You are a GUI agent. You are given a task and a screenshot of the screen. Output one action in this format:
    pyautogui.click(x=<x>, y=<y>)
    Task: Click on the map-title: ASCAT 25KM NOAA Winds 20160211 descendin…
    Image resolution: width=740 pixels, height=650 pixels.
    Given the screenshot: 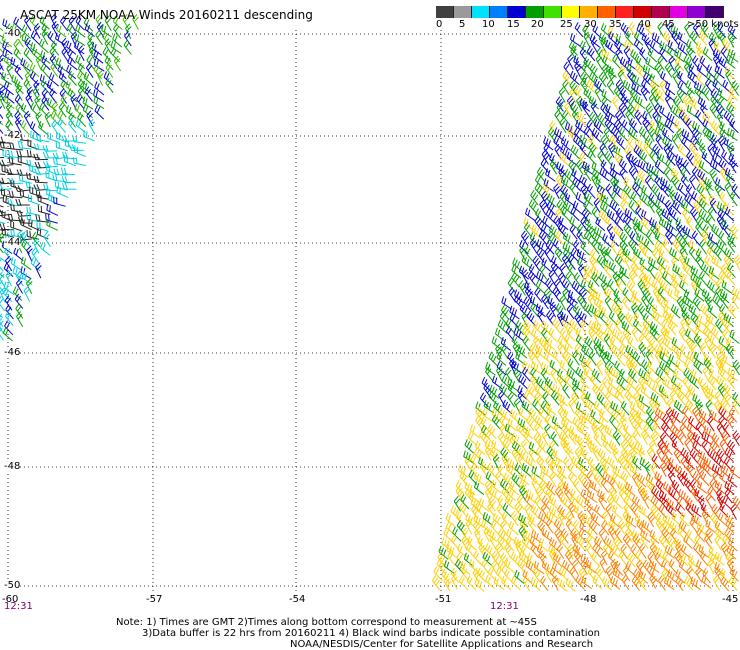 What is the action you would take?
    pyautogui.click(x=166, y=15)
    